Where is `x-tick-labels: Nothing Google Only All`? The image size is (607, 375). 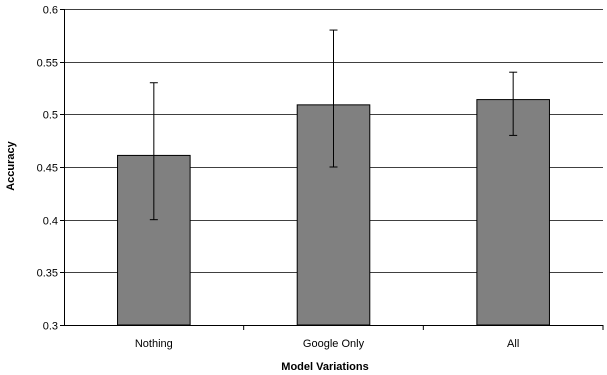 x-tick-labels: Nothing Google Only All is located at coordinates (369, 337).